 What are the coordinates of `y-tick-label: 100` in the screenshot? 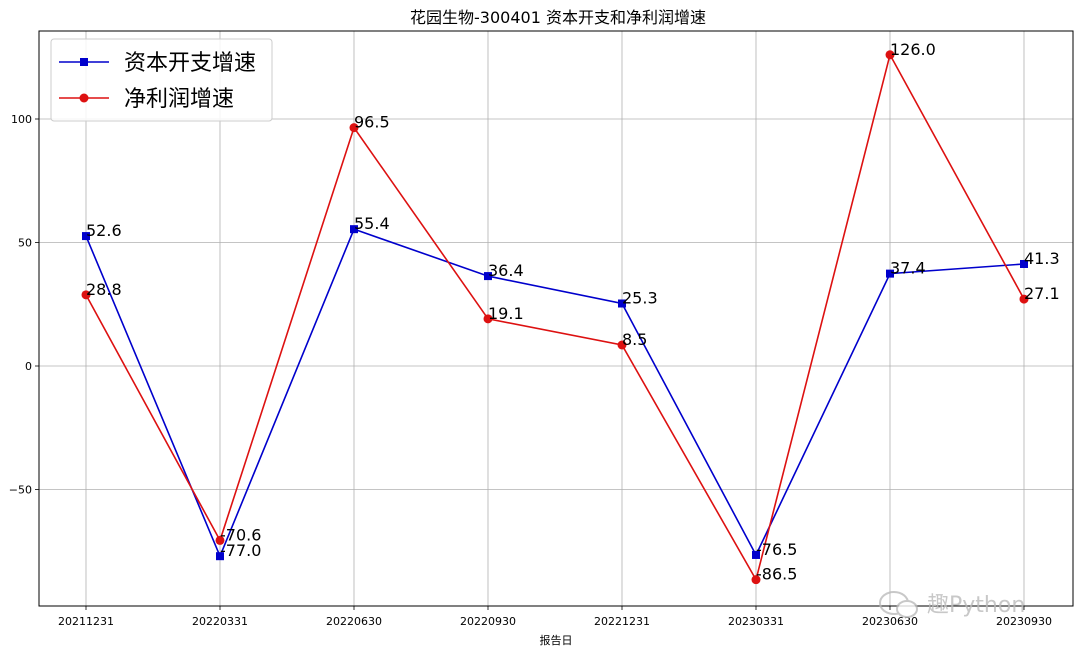 It's located at (21, 119).